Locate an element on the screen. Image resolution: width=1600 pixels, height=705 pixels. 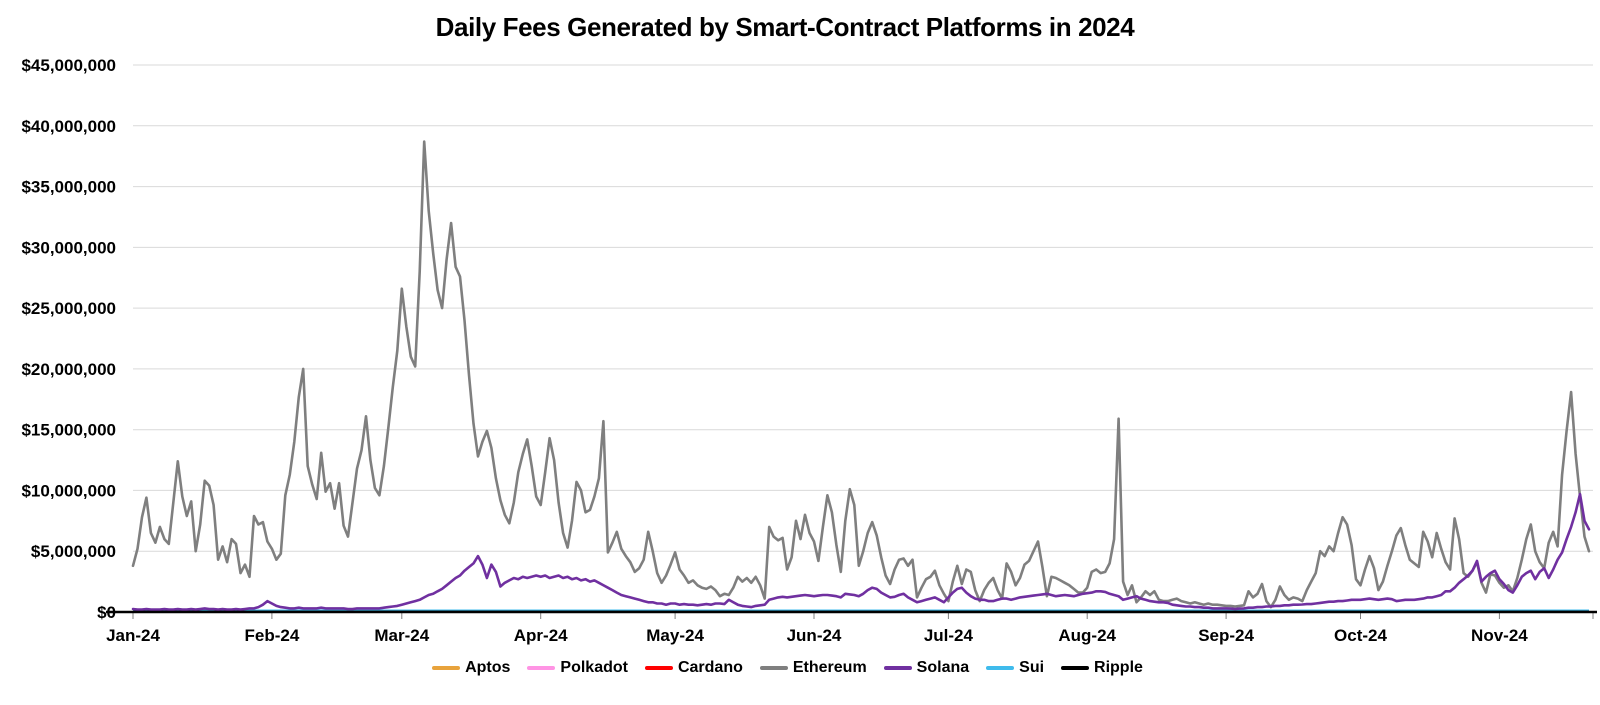
legend-label: Cardano is located at coordinates (710, 667).